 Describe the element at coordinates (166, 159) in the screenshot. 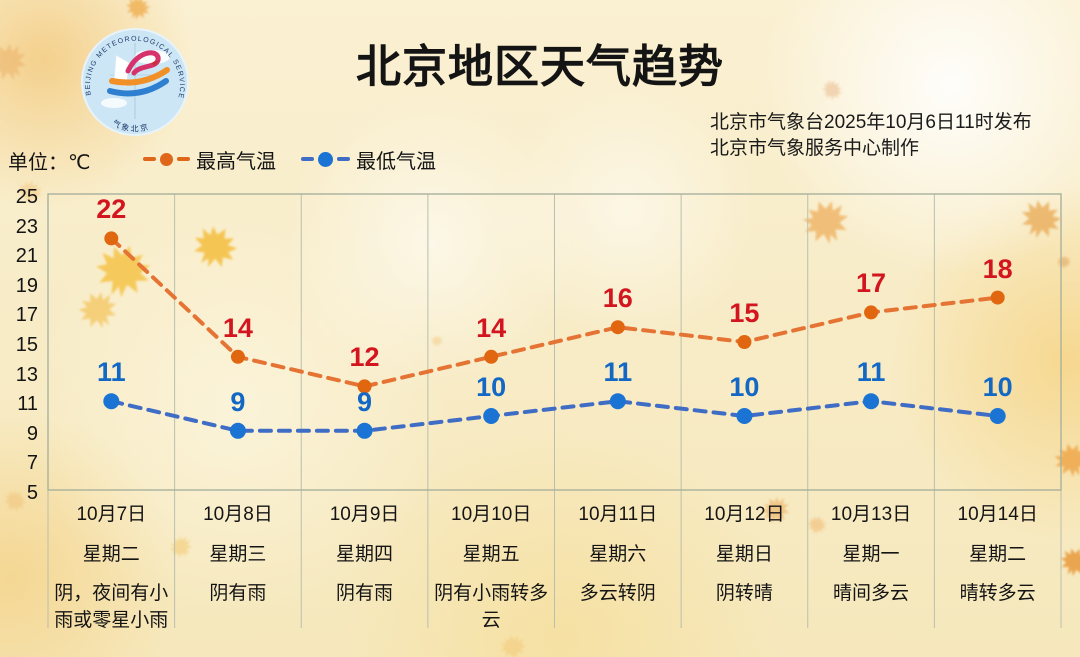

I see `high-temp-line-icon` at that location.